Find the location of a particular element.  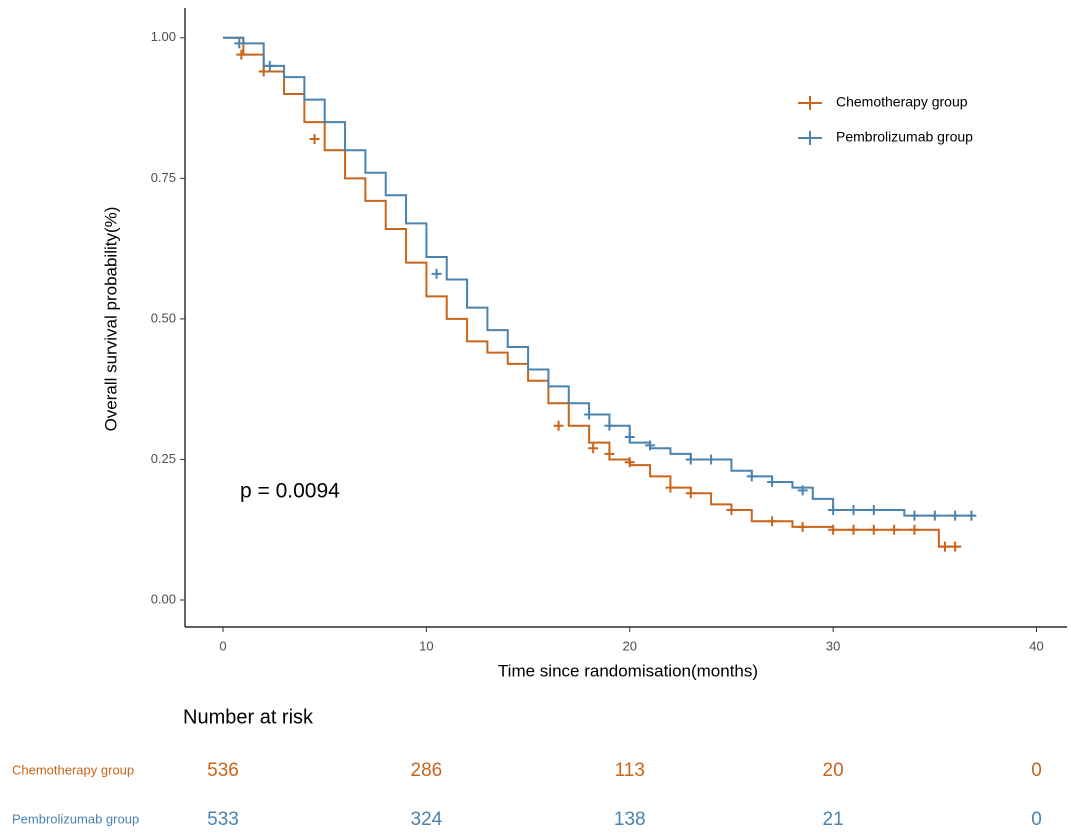

legend-label: Chemotherapy group is located at coordinates (902, 102).